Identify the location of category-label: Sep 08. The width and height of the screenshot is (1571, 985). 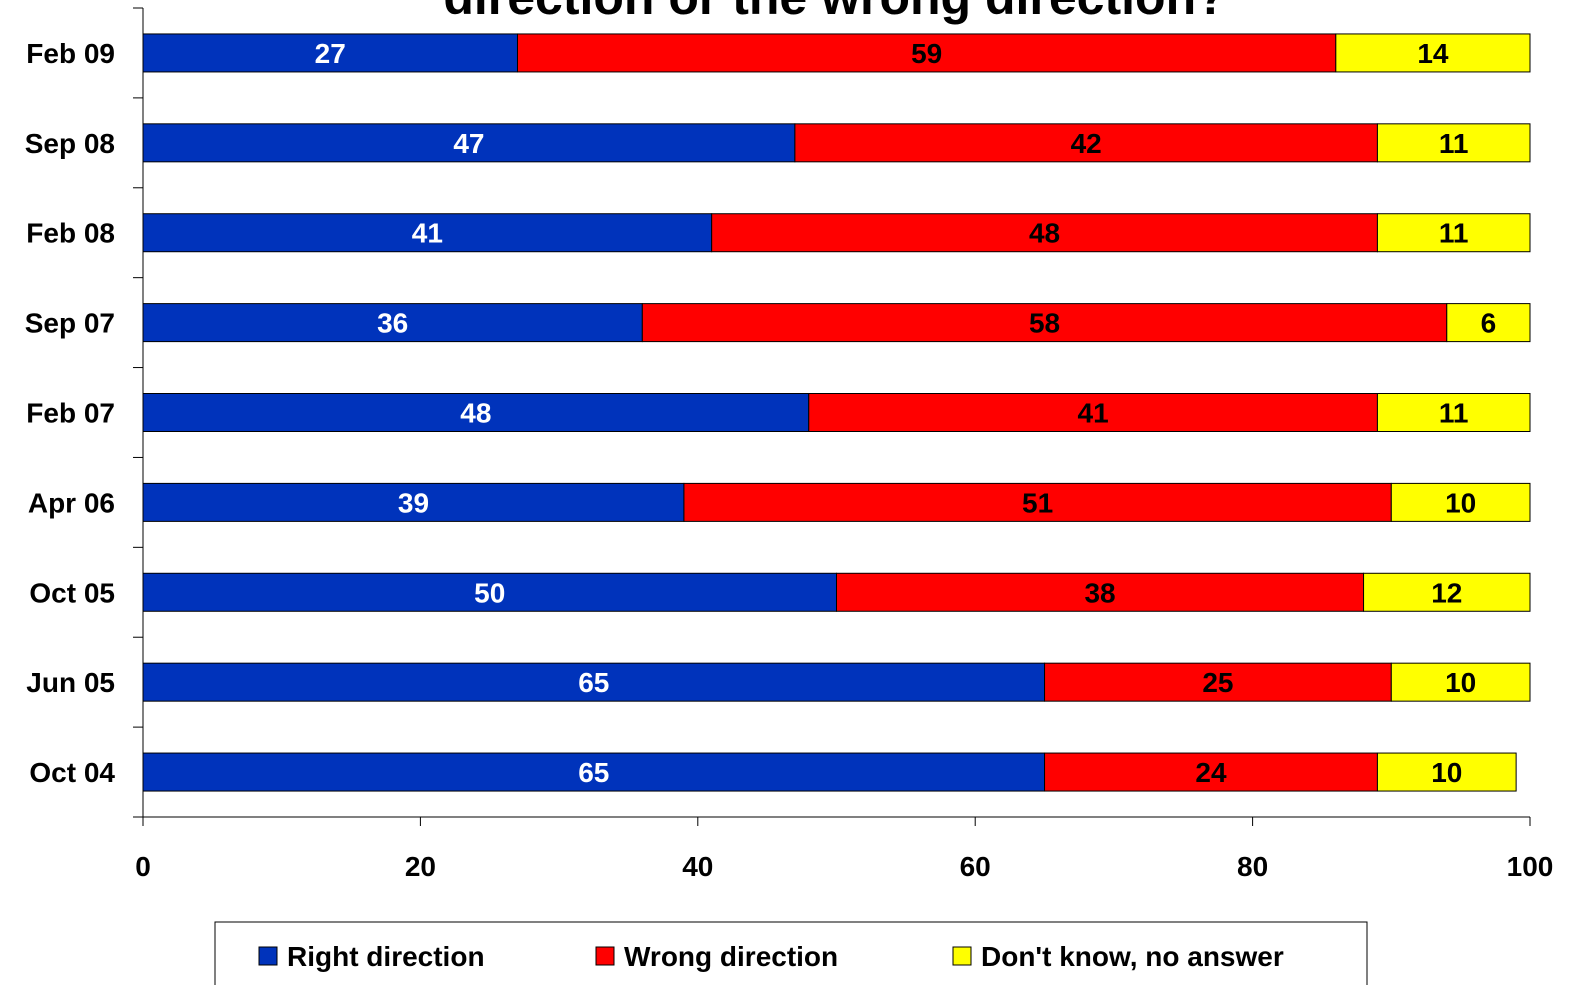
(70, 143).